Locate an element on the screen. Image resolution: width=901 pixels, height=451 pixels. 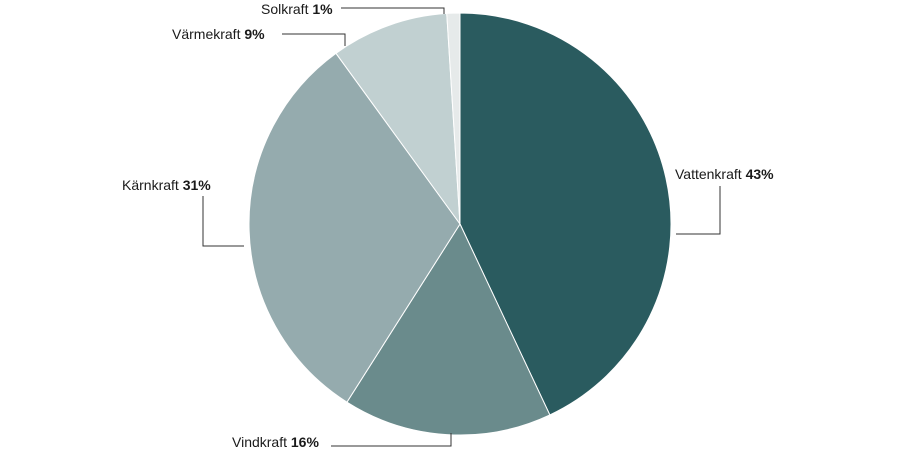
percent-vindkraft: 16% is located at coordinates (305, 442).